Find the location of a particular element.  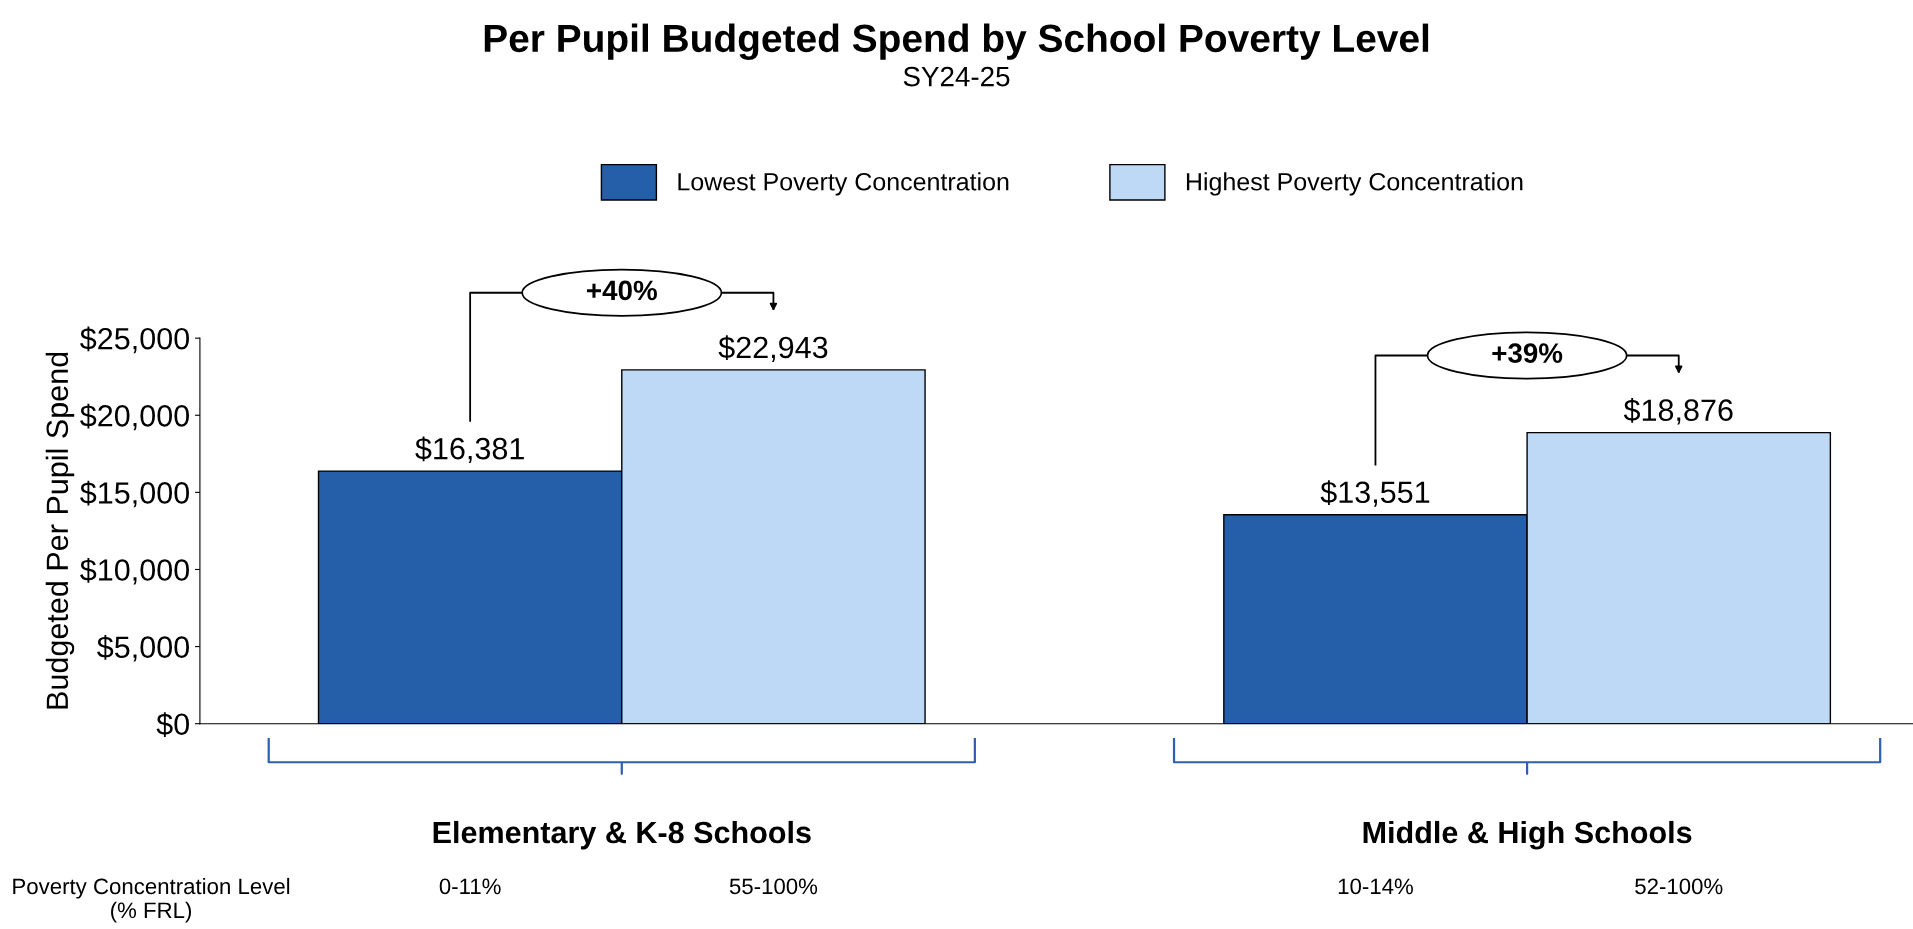

y-tick-label: $0 is located at coordinates (172, 724).